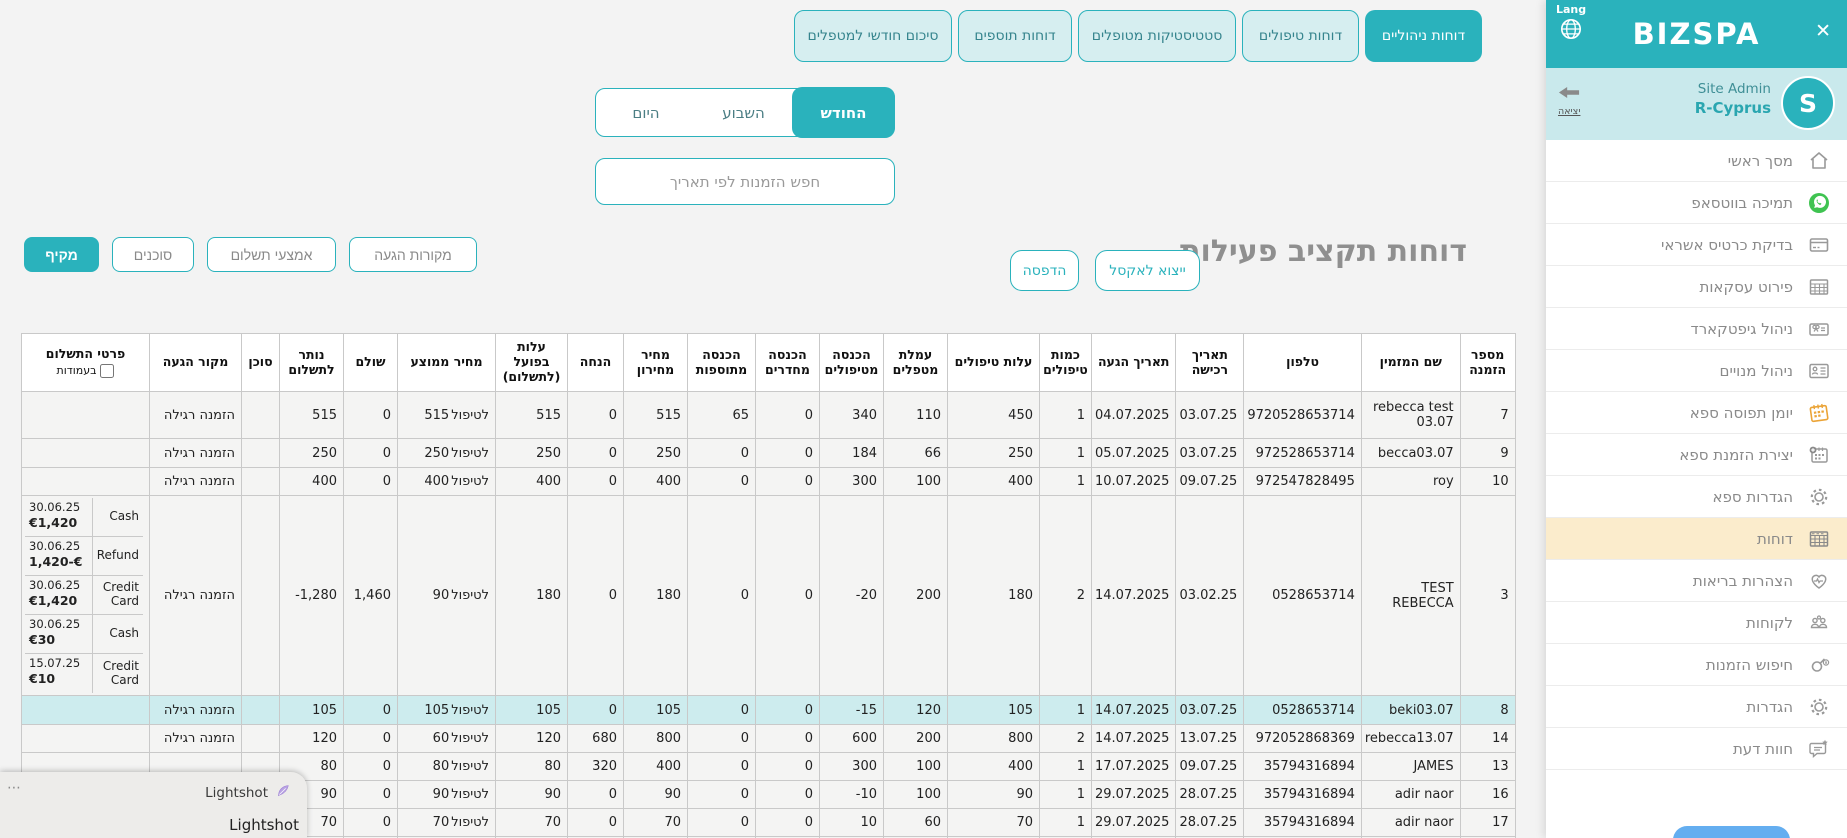 Image resolution: width=1847 pixels, height=838 pixels. I want to click on cell-order_number: 7, so click(1487, 415).